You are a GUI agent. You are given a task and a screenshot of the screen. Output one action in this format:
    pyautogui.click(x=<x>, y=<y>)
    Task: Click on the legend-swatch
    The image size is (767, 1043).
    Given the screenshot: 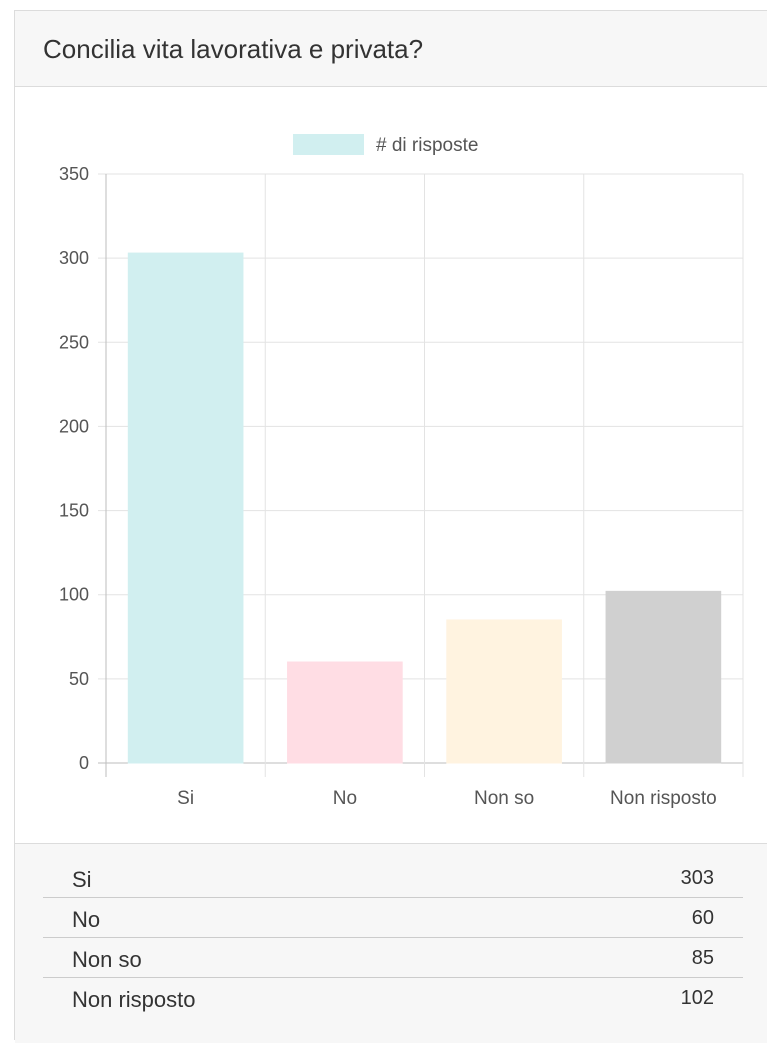 What is the action you would take?
    pyautogui.click(x=328, y=144)
    